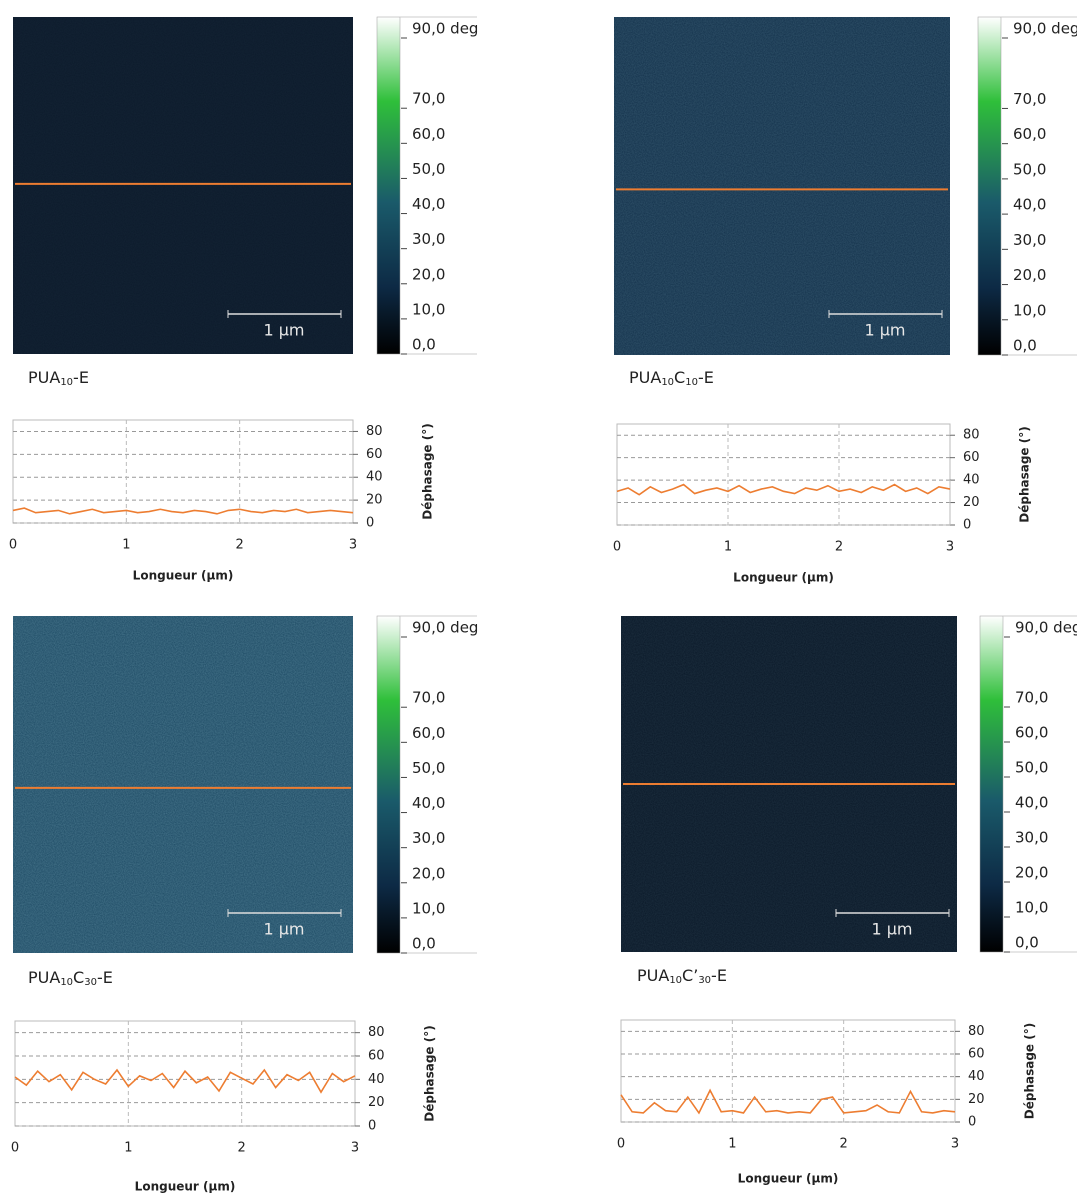  I want to click on label-part: C’, so click(690, 975).